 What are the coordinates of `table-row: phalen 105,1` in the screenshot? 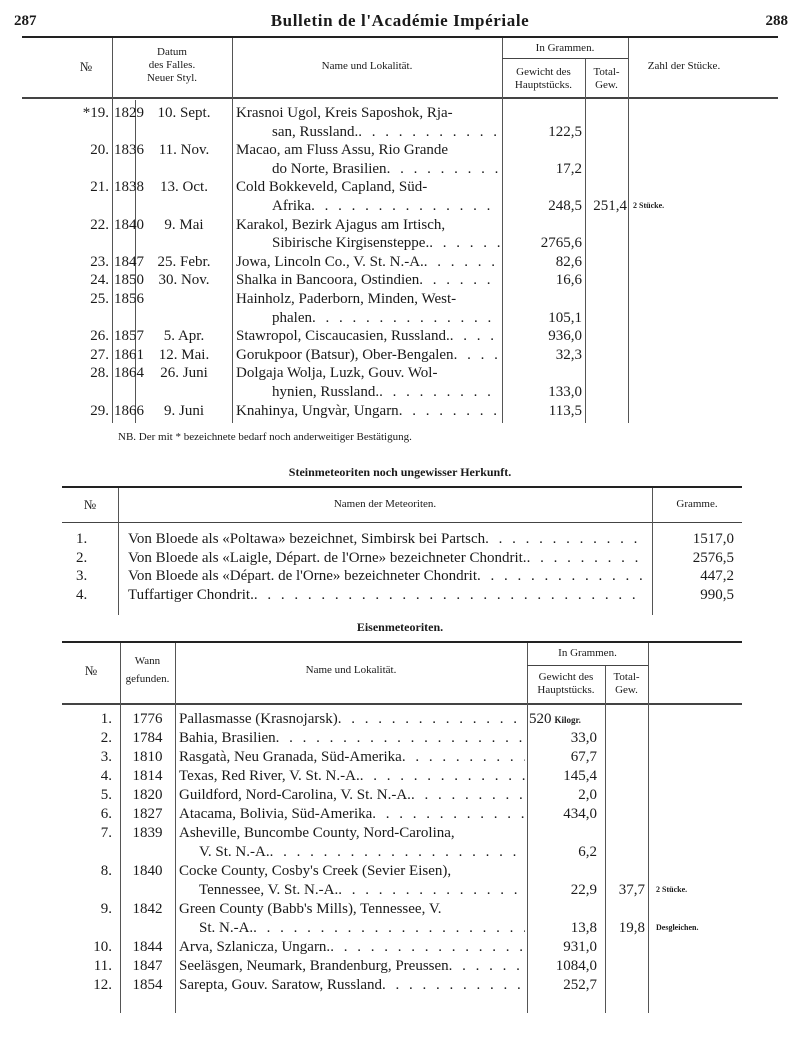 It's located at (400, 318).